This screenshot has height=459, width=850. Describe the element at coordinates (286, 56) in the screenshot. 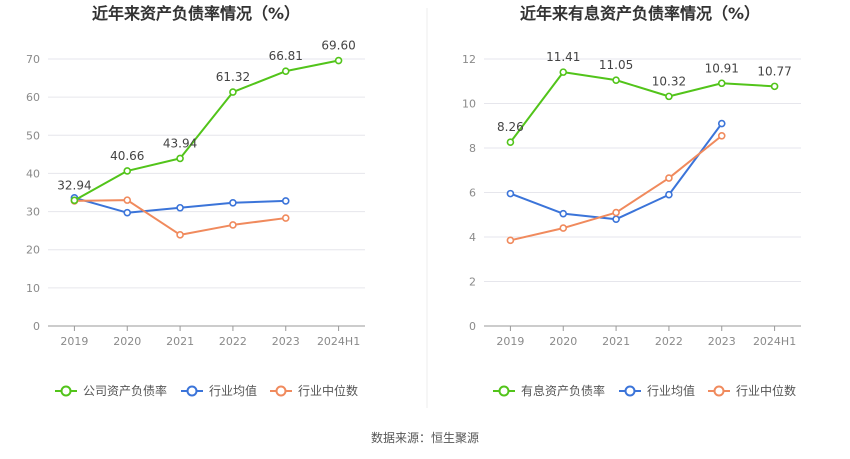

I see `data-label: 66.81` at that location.